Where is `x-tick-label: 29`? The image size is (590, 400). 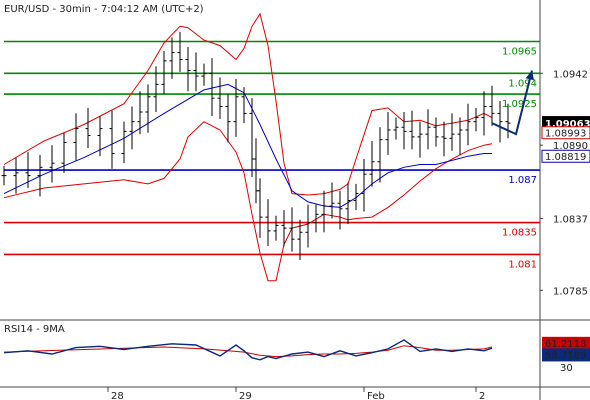
x-tick-label: 29 is located at coordinates (245, 395).